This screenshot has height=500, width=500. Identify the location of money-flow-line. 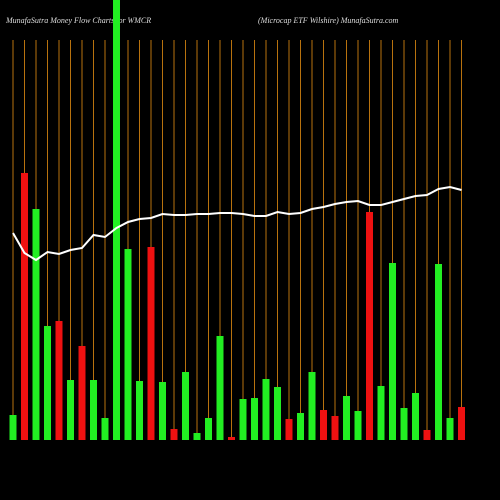
(237, 223).